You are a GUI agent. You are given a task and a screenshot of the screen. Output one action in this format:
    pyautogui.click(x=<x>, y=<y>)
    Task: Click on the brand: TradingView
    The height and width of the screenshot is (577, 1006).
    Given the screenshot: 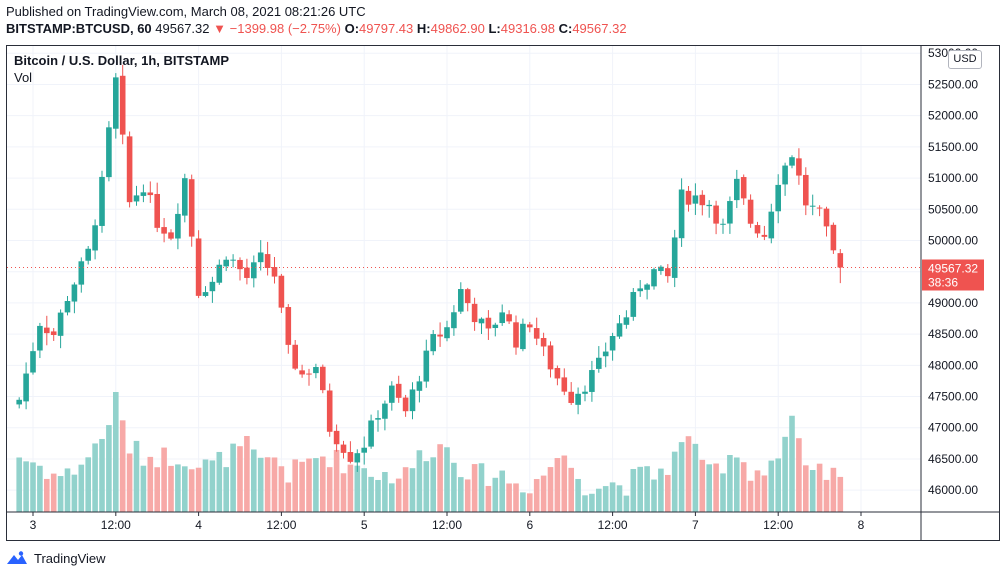 What is the action you would take?
    pyautogui.click(x=56, y=558)
    